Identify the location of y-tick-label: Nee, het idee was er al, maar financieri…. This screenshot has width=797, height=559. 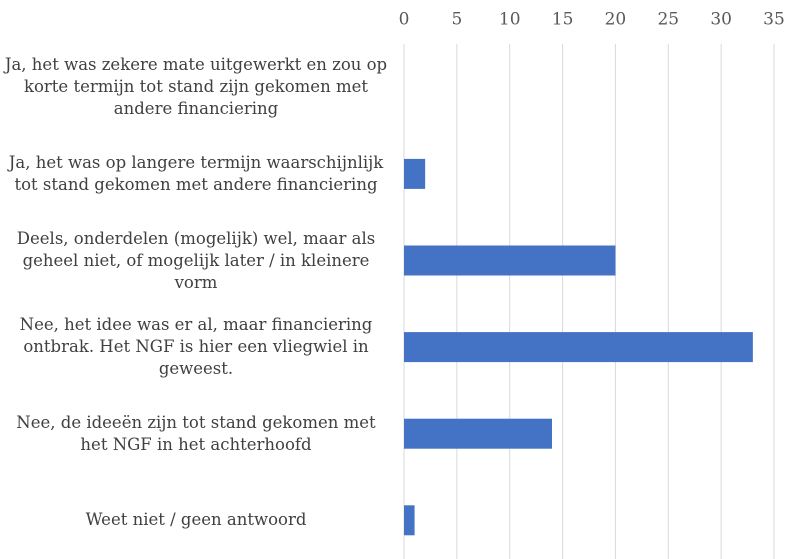
(196, 347).